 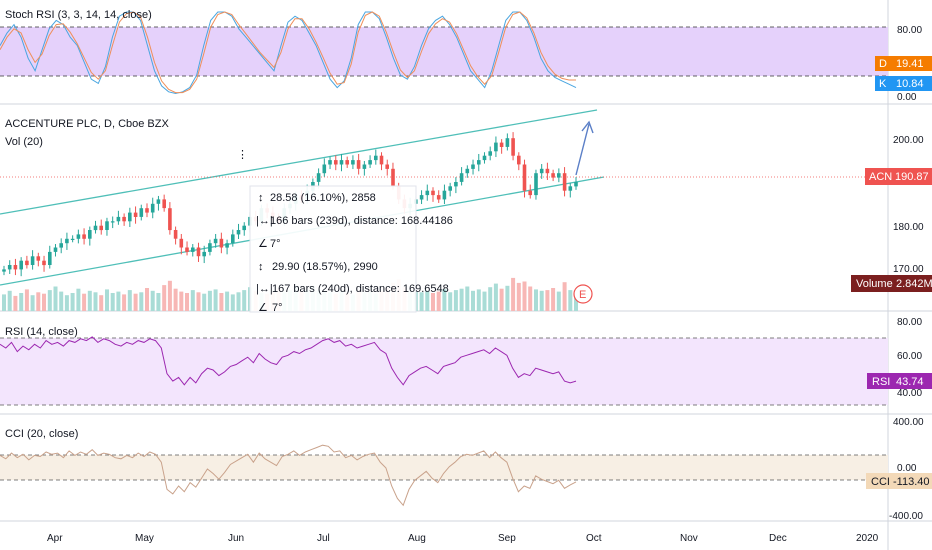 I want to click on month-label-apr: Apr, so click(x=55, y=538).